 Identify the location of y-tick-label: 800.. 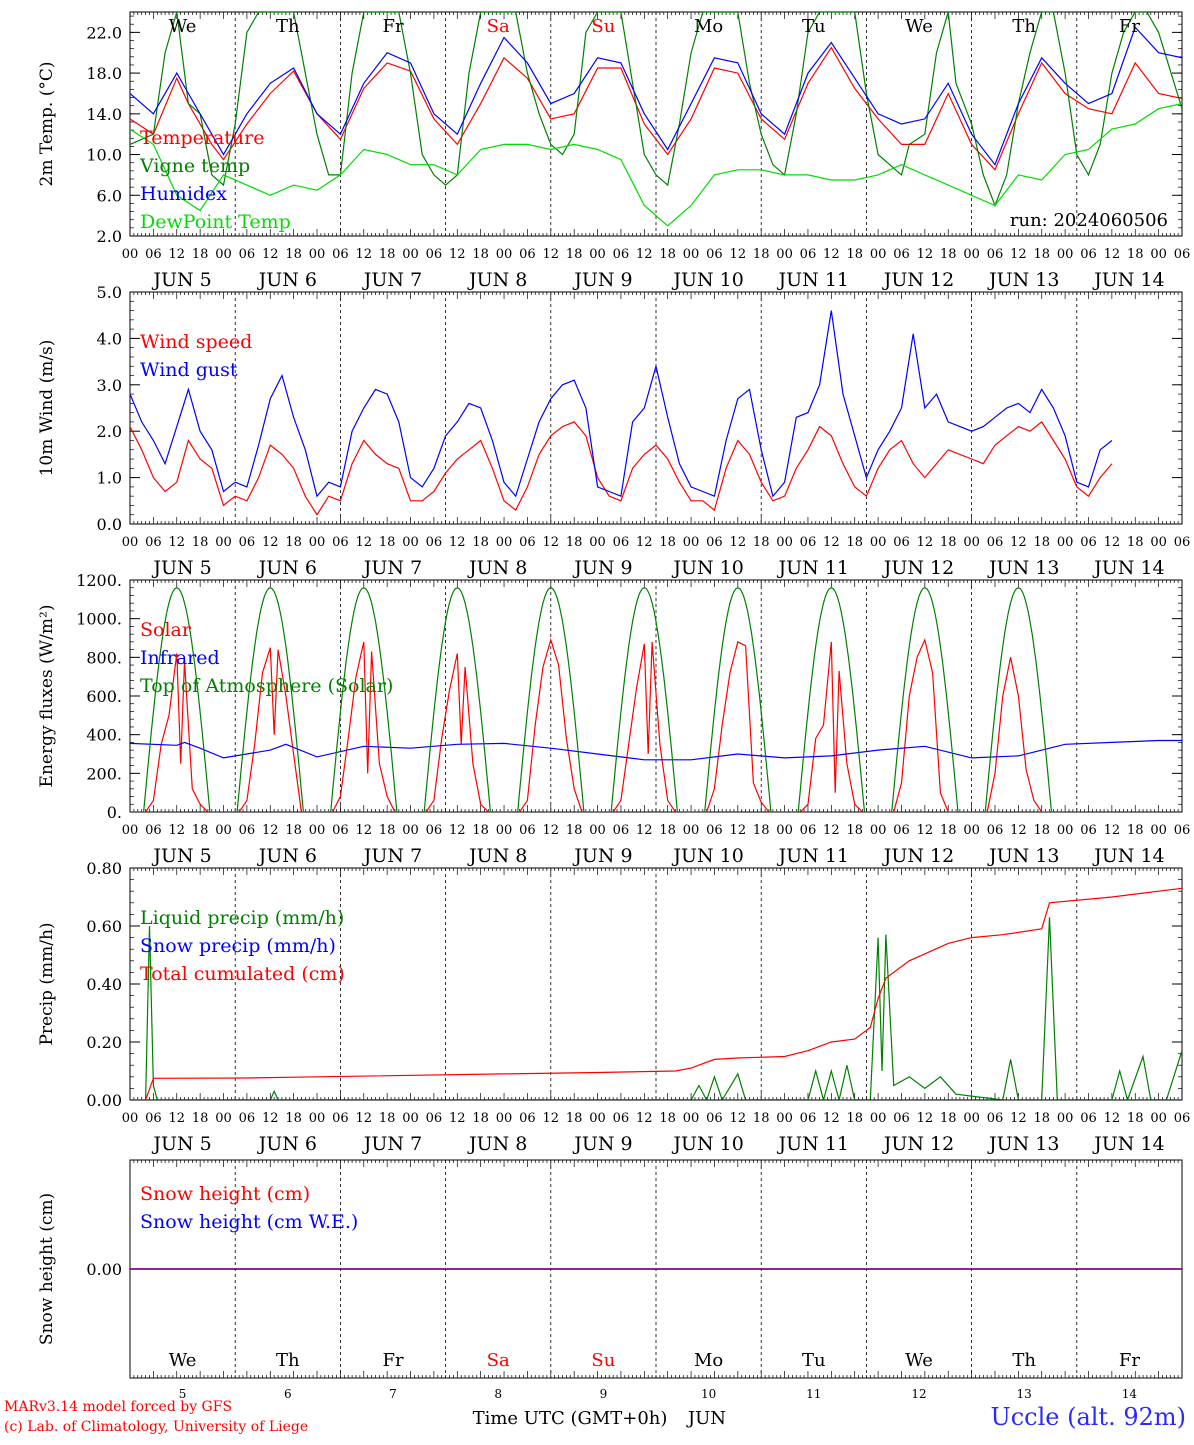
(104, 657).